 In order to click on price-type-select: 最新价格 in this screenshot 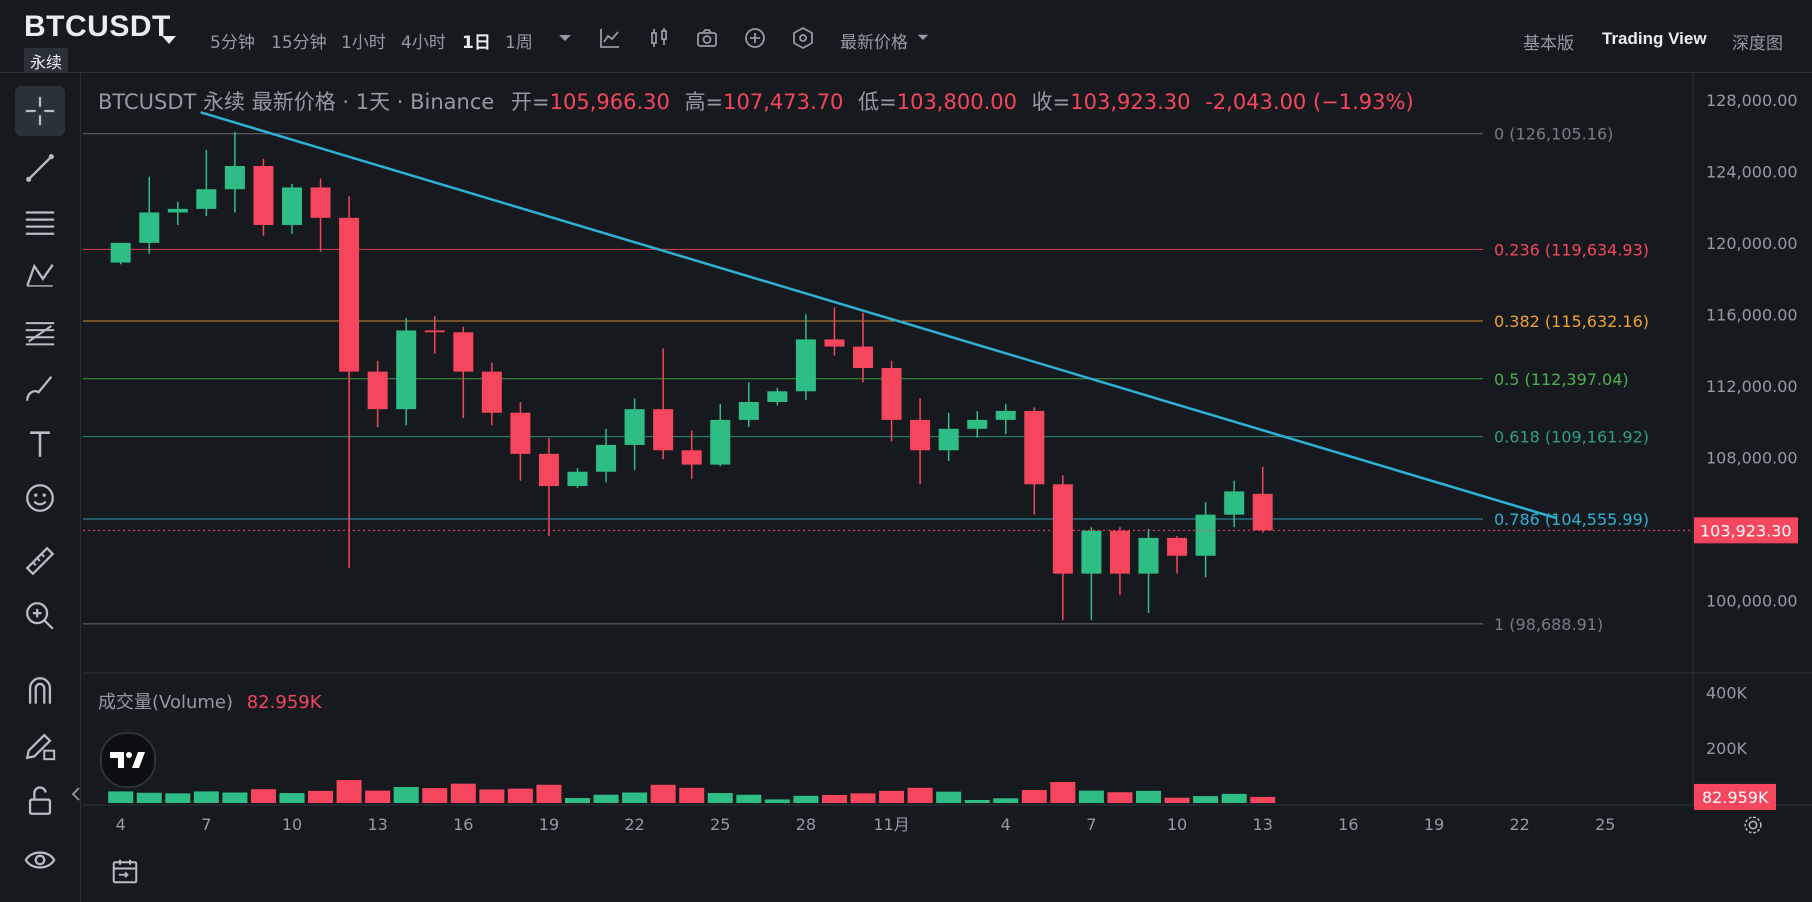, I will do `click(874, 43)`.